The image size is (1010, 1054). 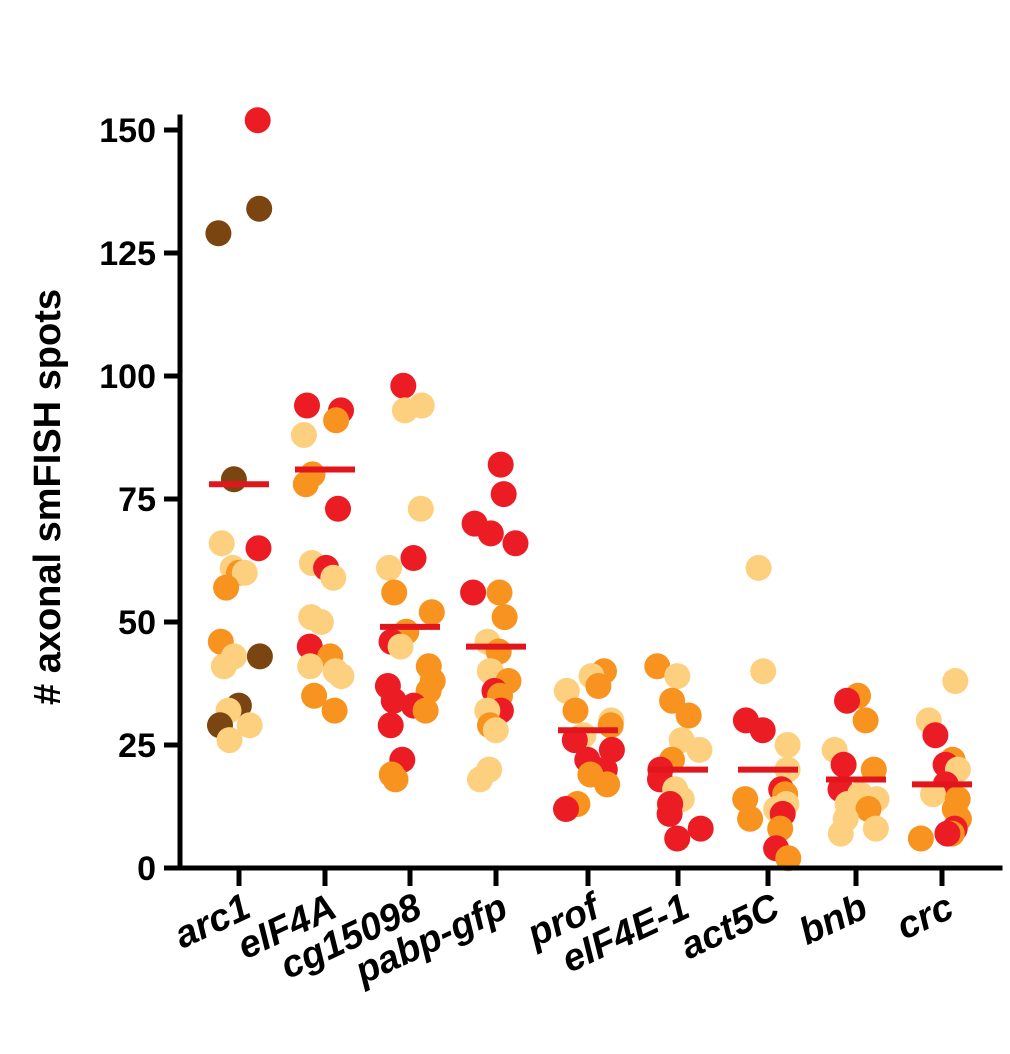 I want to click on y-tick-label: 0, so click(x=146, y=869).